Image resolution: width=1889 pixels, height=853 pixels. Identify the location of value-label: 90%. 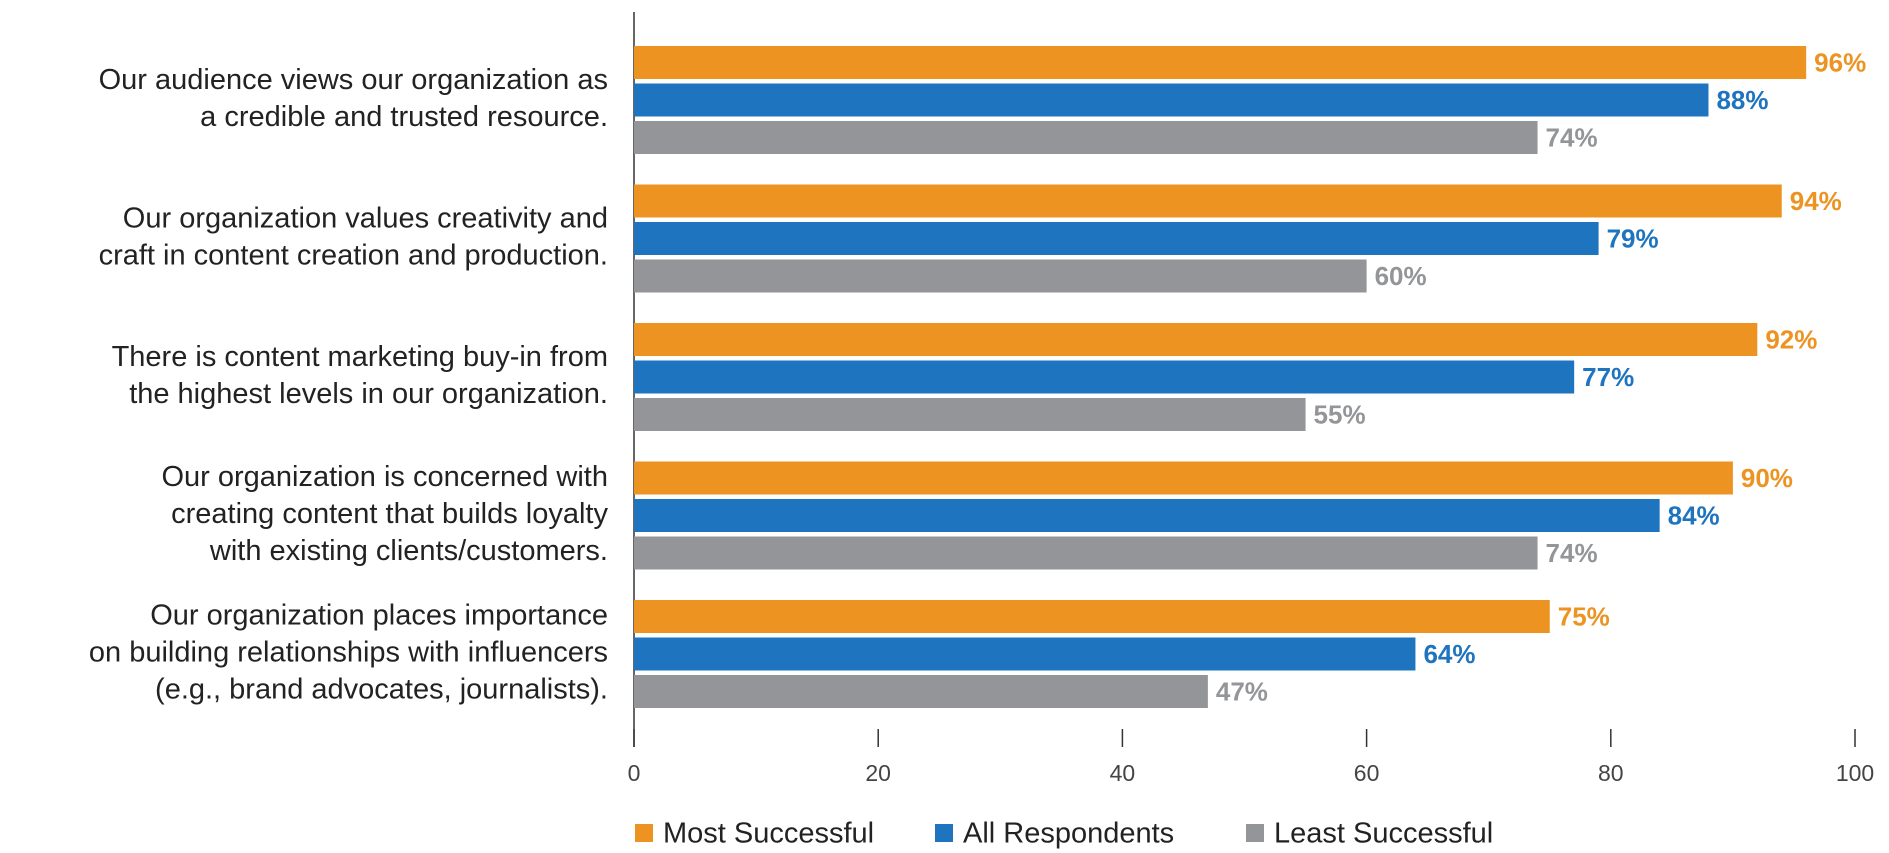
(1767, 478).